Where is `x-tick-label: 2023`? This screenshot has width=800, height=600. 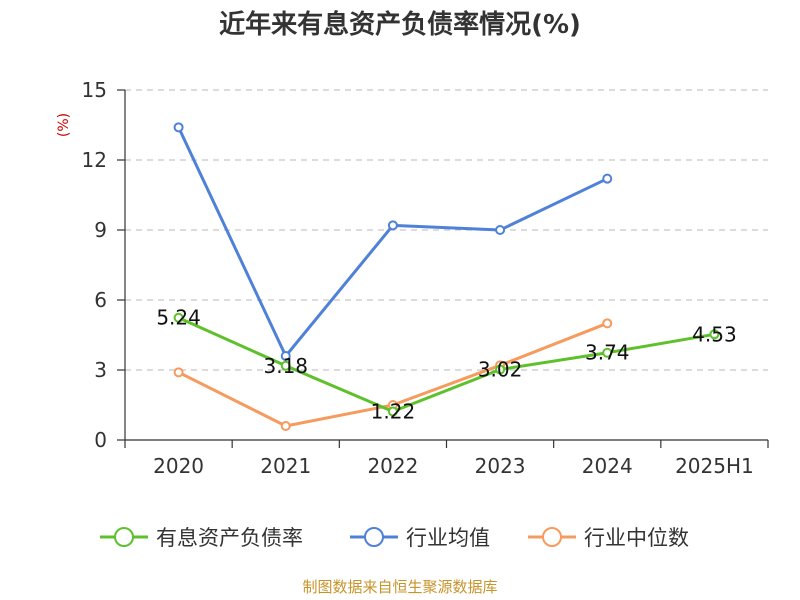 x-tick-label: 2023 is located at coordinates (500, 466).